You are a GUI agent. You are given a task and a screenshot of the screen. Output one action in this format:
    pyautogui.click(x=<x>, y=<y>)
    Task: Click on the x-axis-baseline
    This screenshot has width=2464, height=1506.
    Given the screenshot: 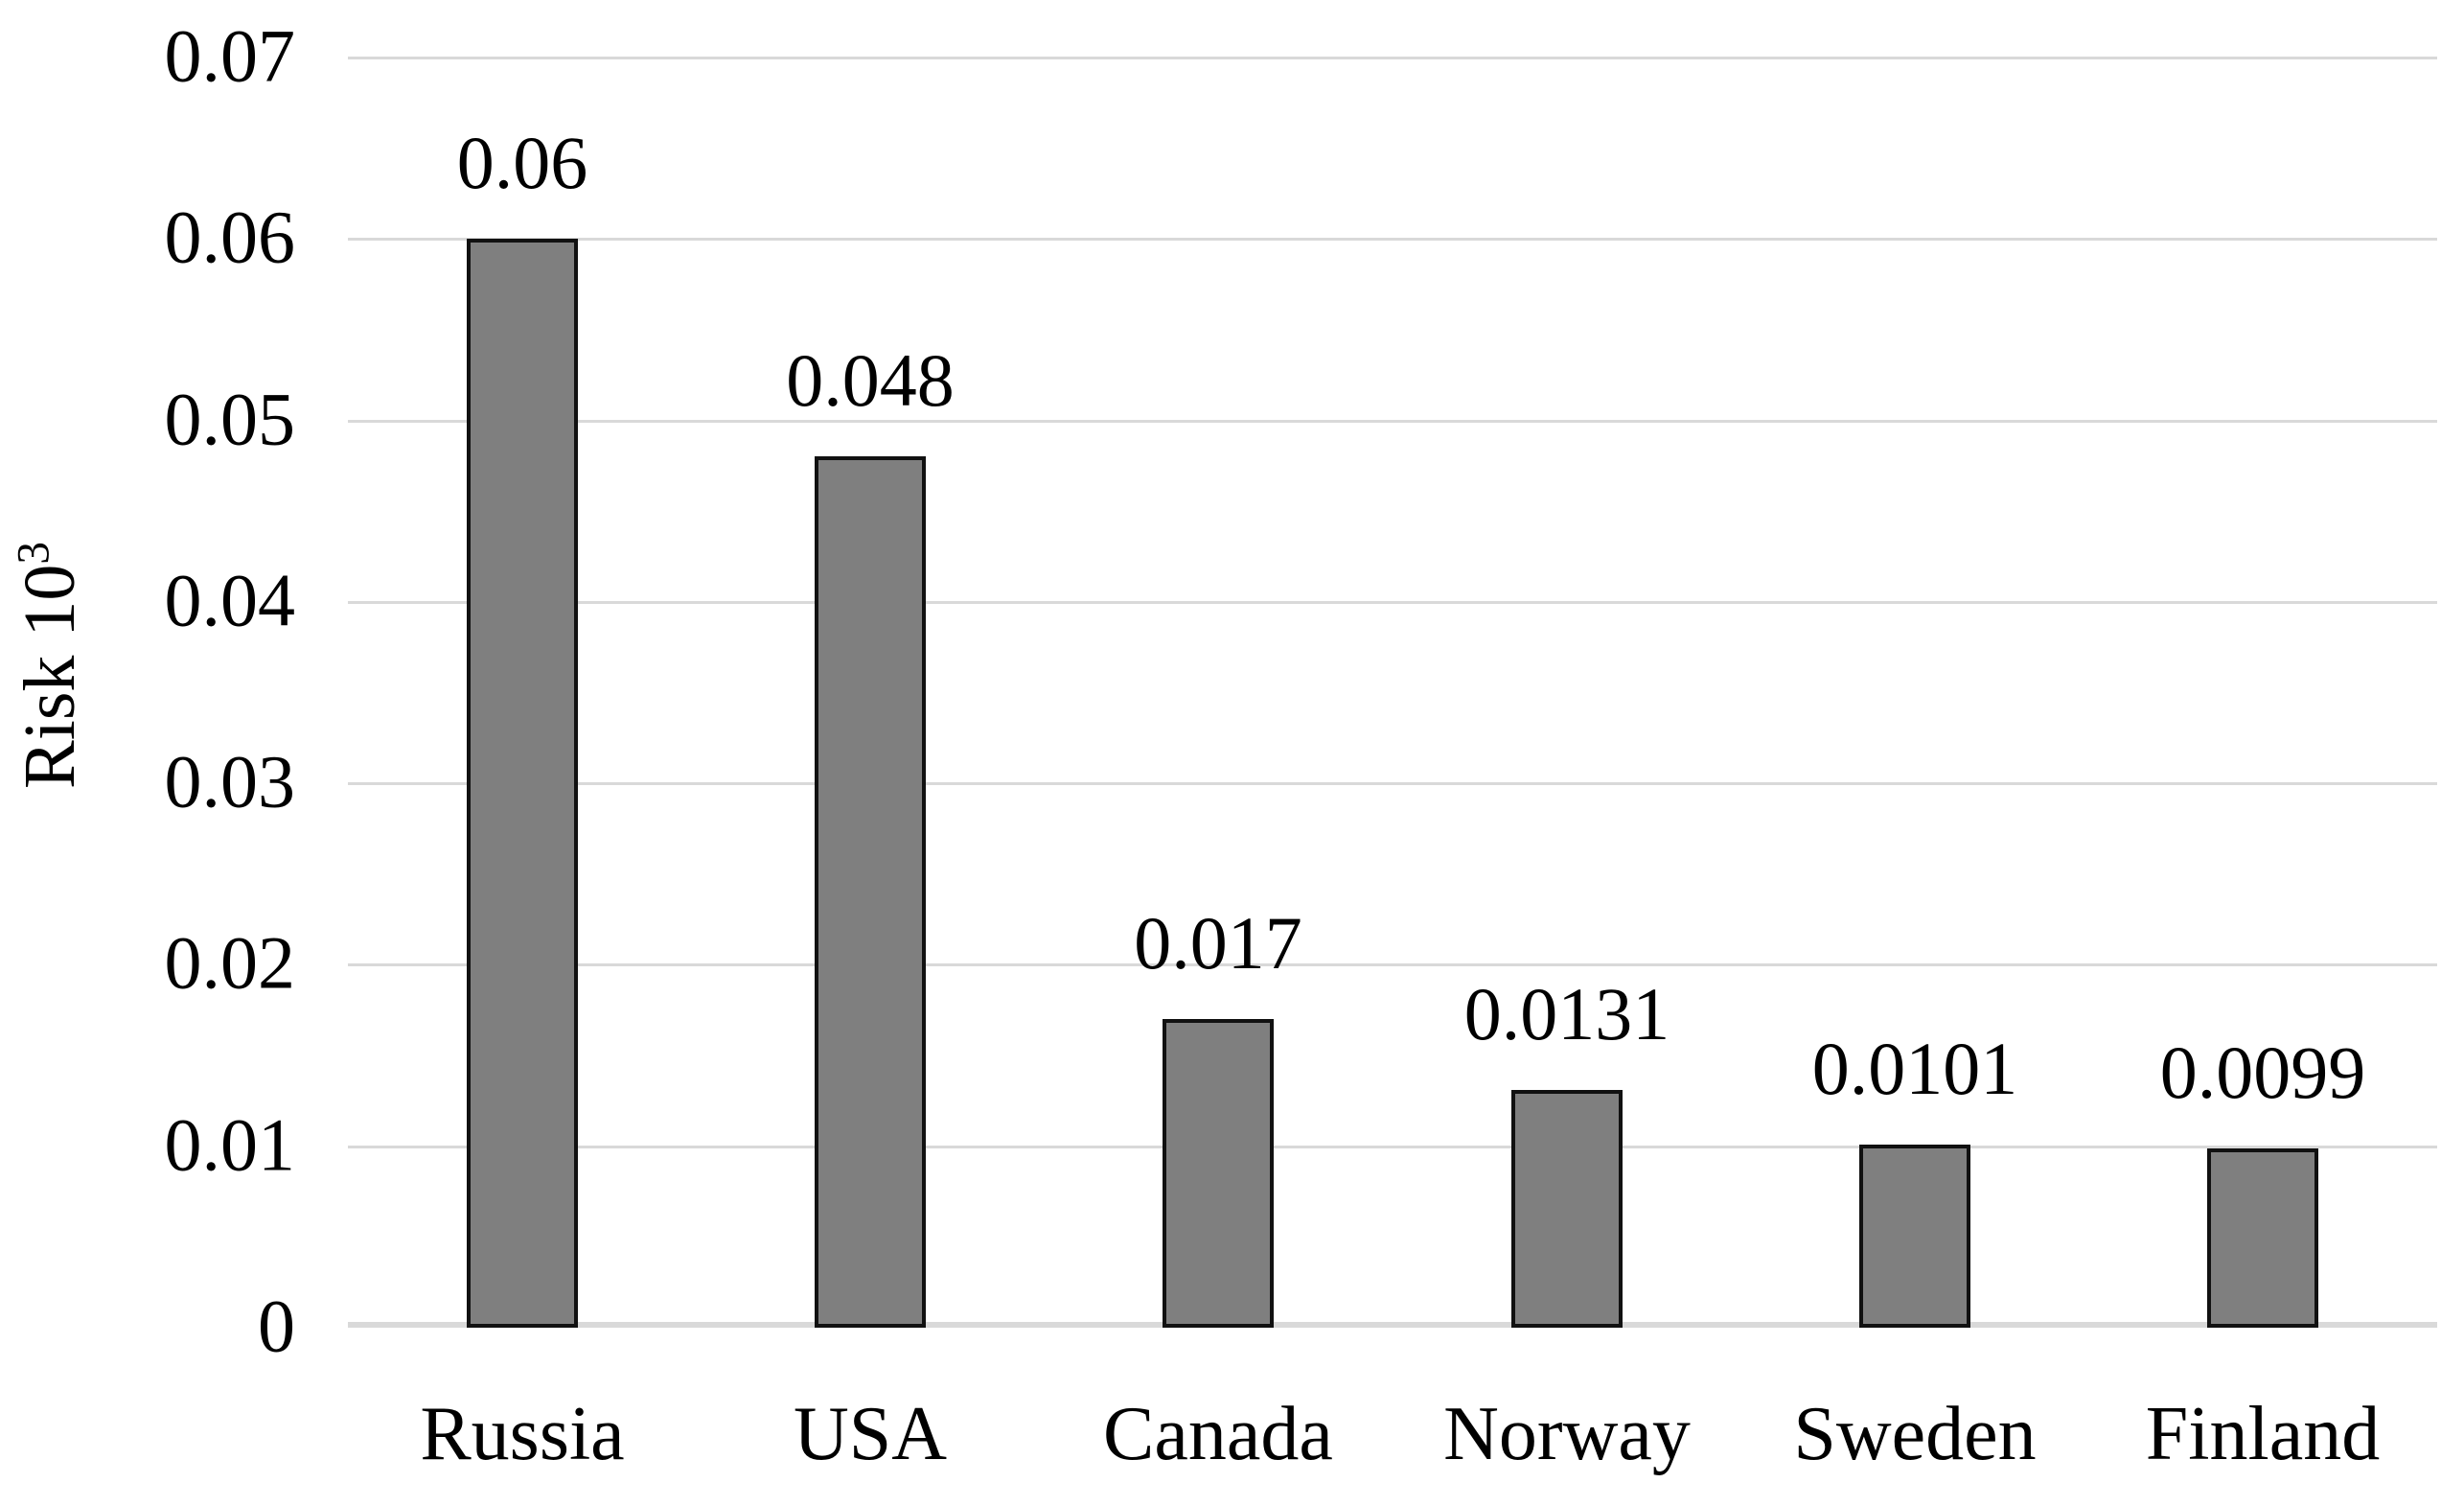 What is the action you would take?
    pyautogui.click(x=1392, y=1325)
    